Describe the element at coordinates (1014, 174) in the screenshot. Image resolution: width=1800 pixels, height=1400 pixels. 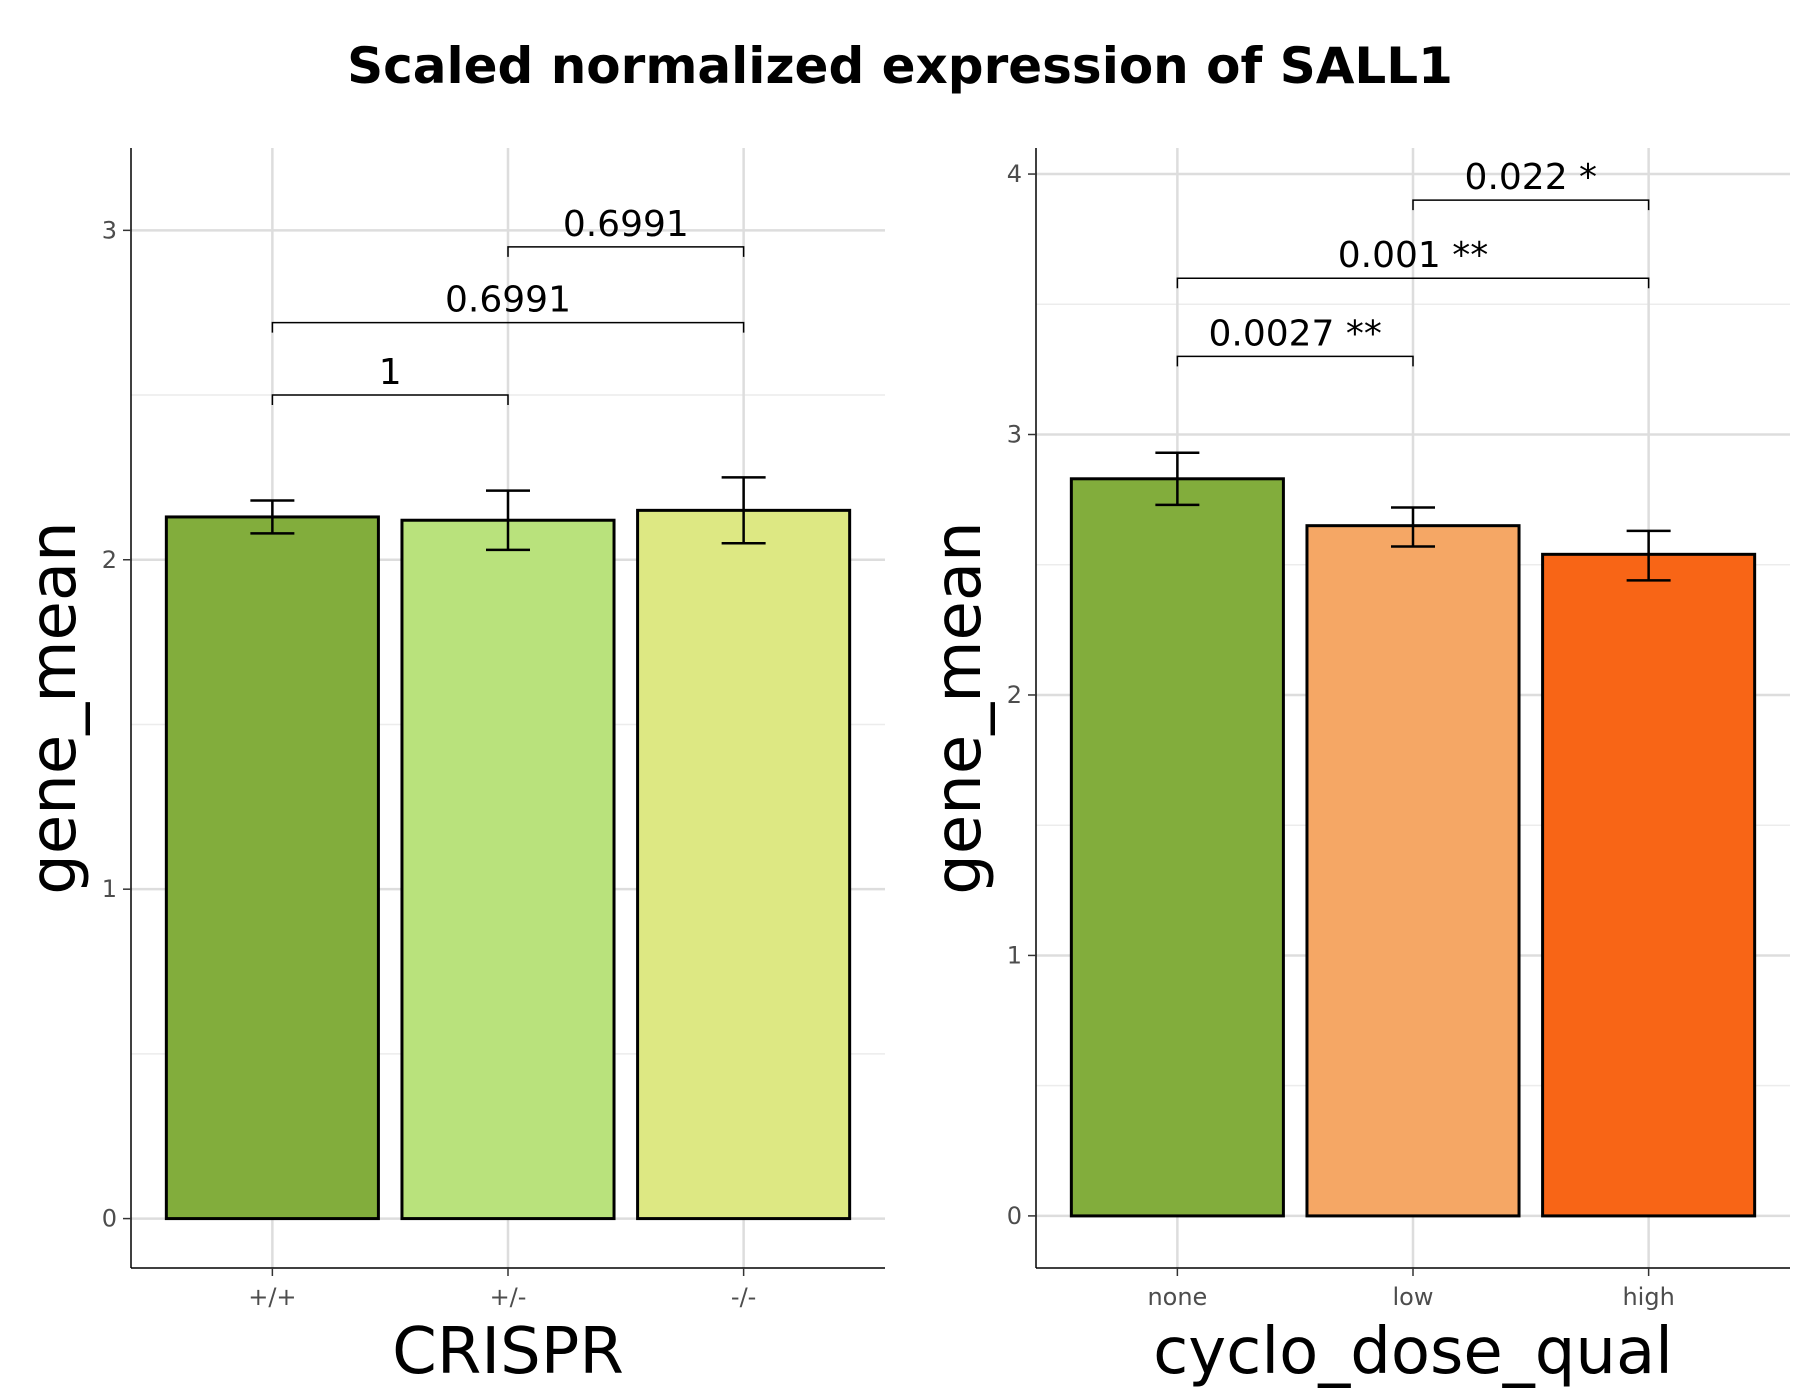
I see `y-tick-label: 4` at that location.